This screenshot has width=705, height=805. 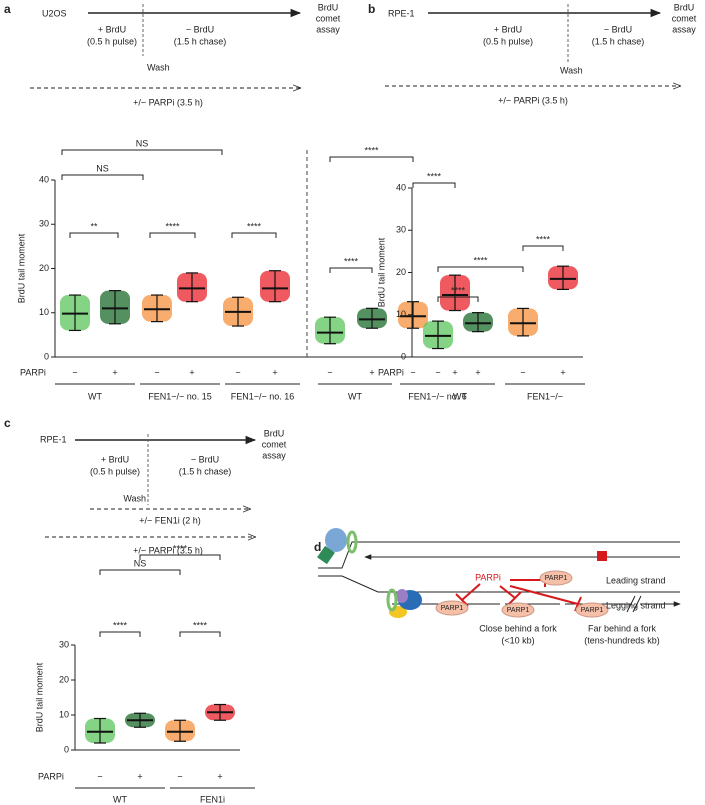 What do you see at coordinates (328, 7) in the screenshot?
I see `readout: BrdU` at bounding box center [328, 7].